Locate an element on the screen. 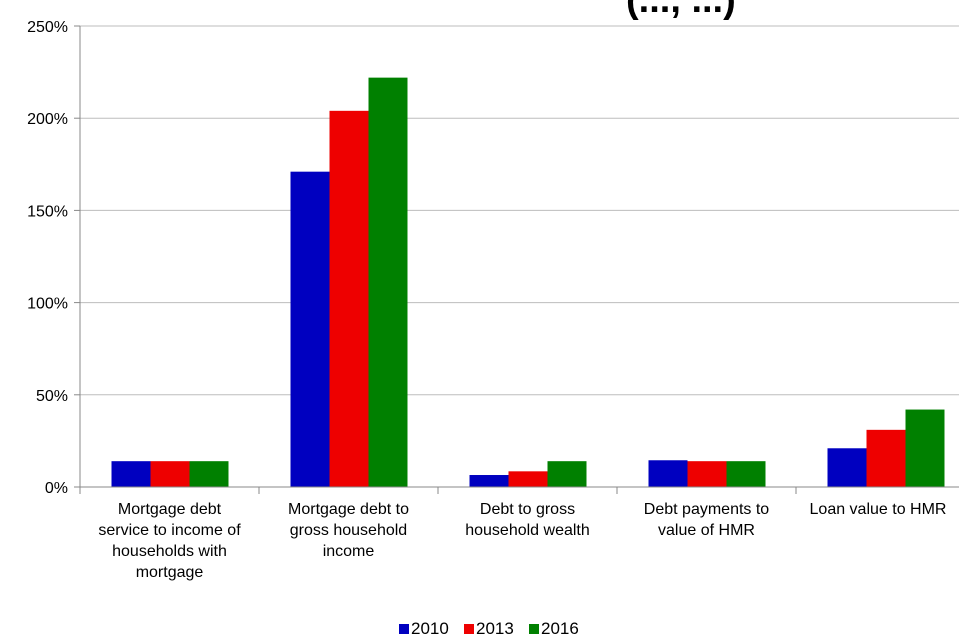 This screenshot has height=637, width=959. y-tick-label: 250% is located at coordinates (47, 27).